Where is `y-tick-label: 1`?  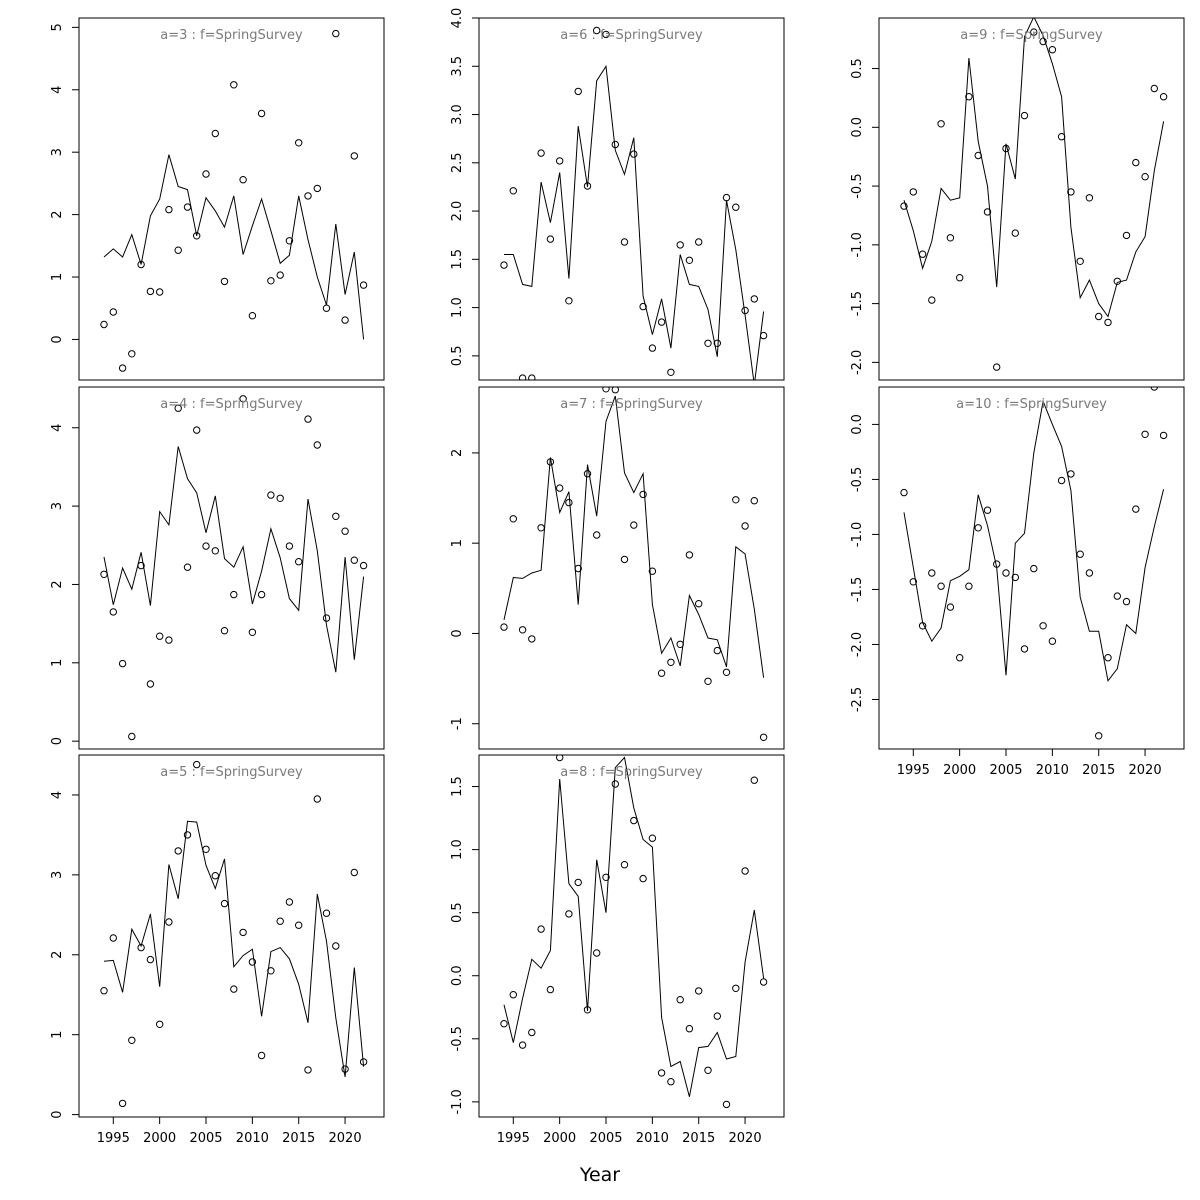
y-tick-label: 1 is located at coordinates (57, 1035).